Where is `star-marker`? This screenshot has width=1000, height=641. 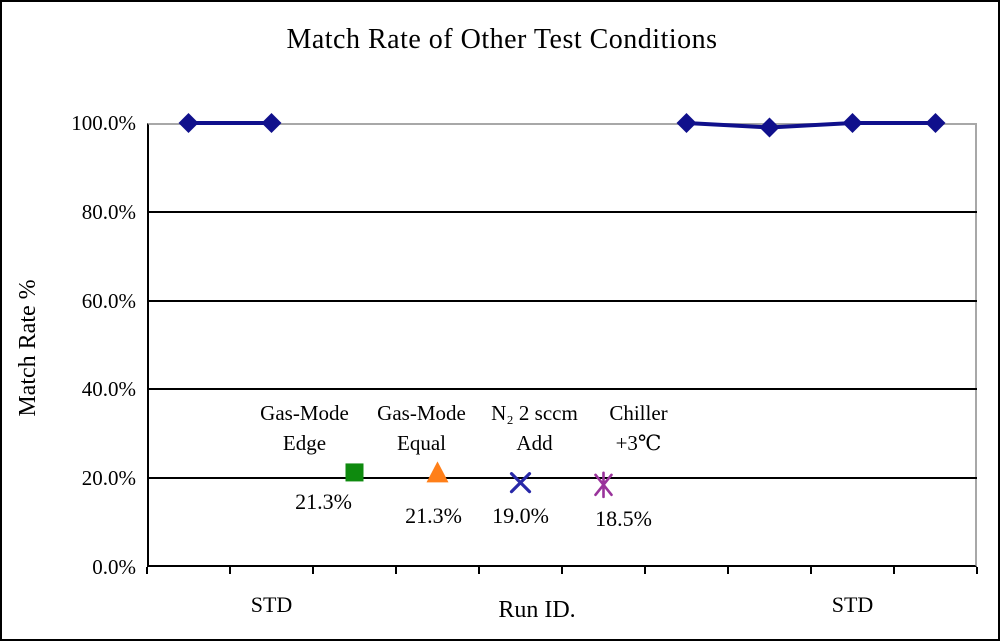
star-marker is located at coordinates (603, 485).